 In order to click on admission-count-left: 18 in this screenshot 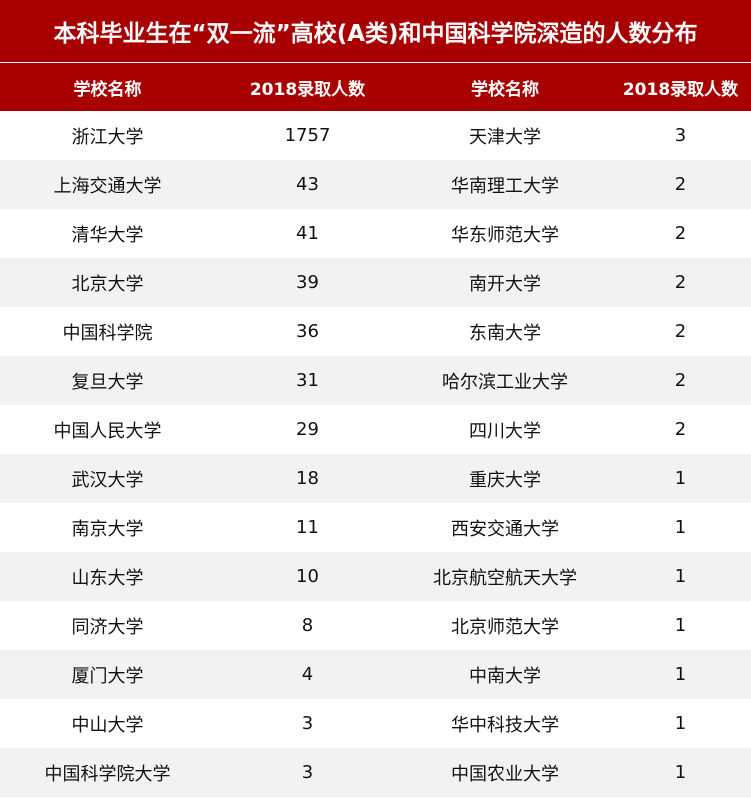, I will do `click(307, 478)`.